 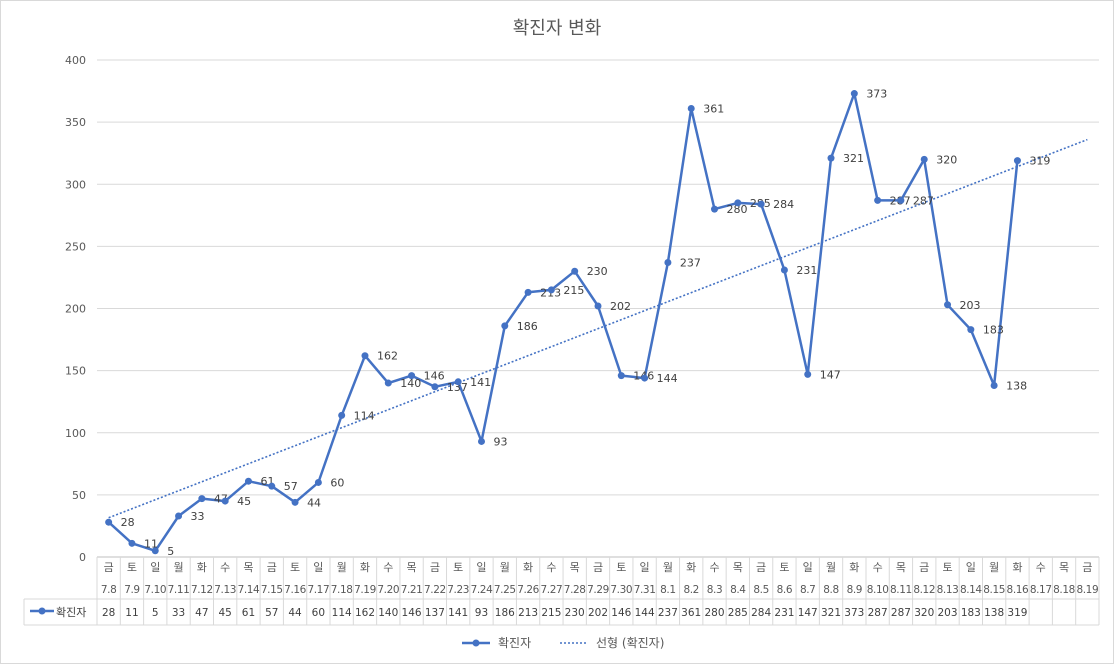 What do you see at coordinates (667, 378) in the screenshot?
I see `data-label: 144` at bounding box center [667, 378].